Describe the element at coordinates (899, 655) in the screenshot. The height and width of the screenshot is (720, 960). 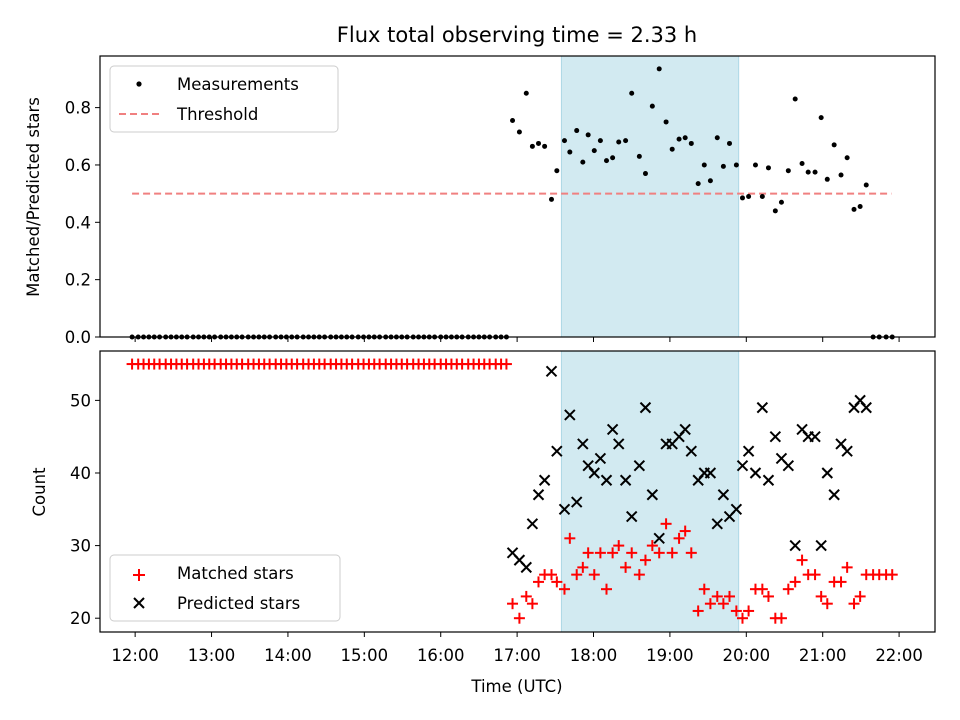
I see `x-tick-label: 22:00` at that location.